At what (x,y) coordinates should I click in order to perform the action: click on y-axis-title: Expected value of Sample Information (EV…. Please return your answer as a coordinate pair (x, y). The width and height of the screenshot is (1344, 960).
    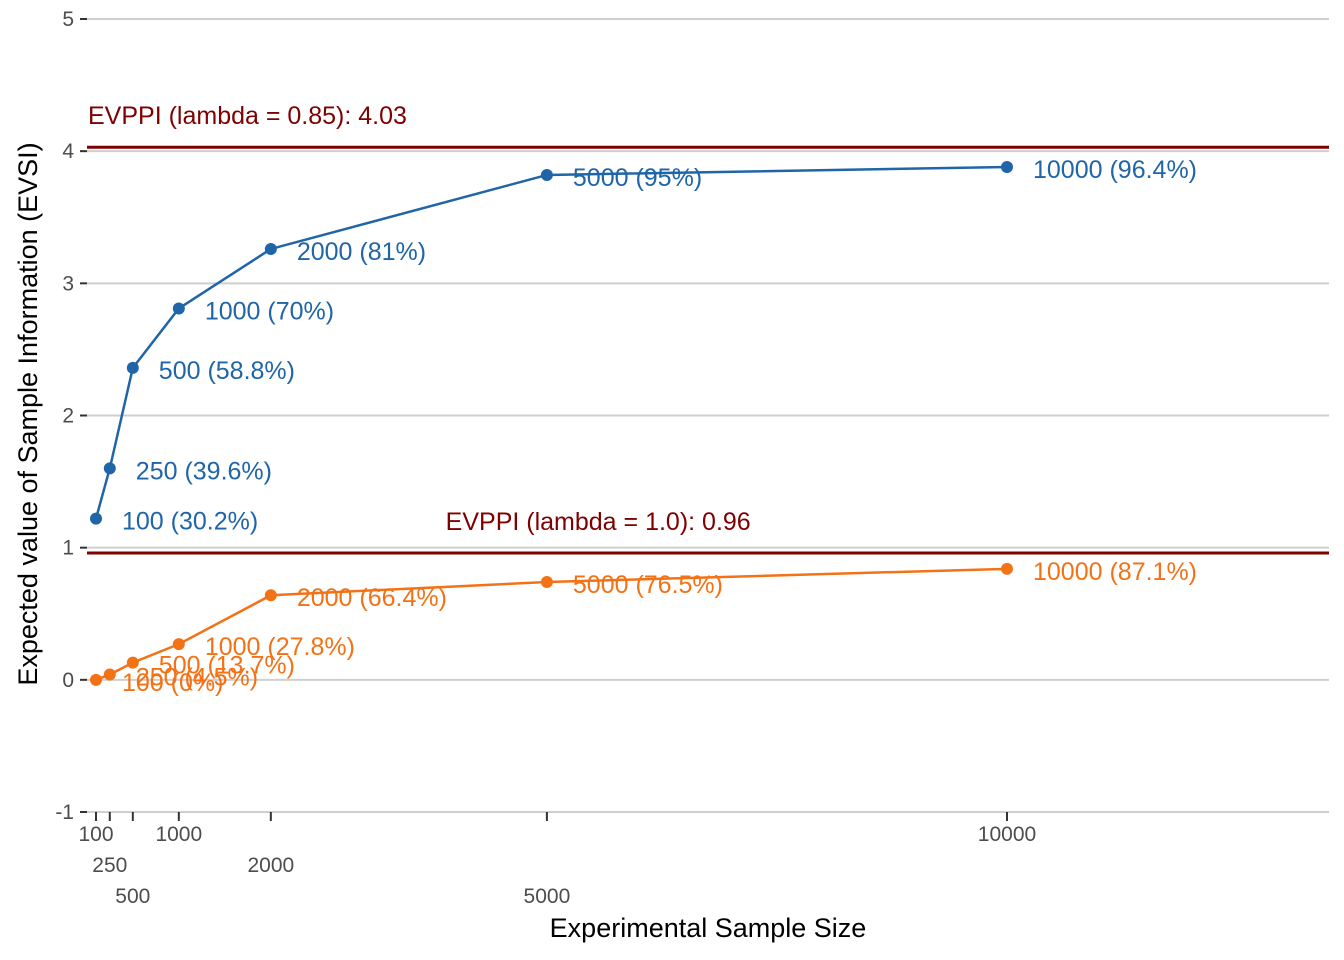
    Looking at the image, I should click on (28, 413).